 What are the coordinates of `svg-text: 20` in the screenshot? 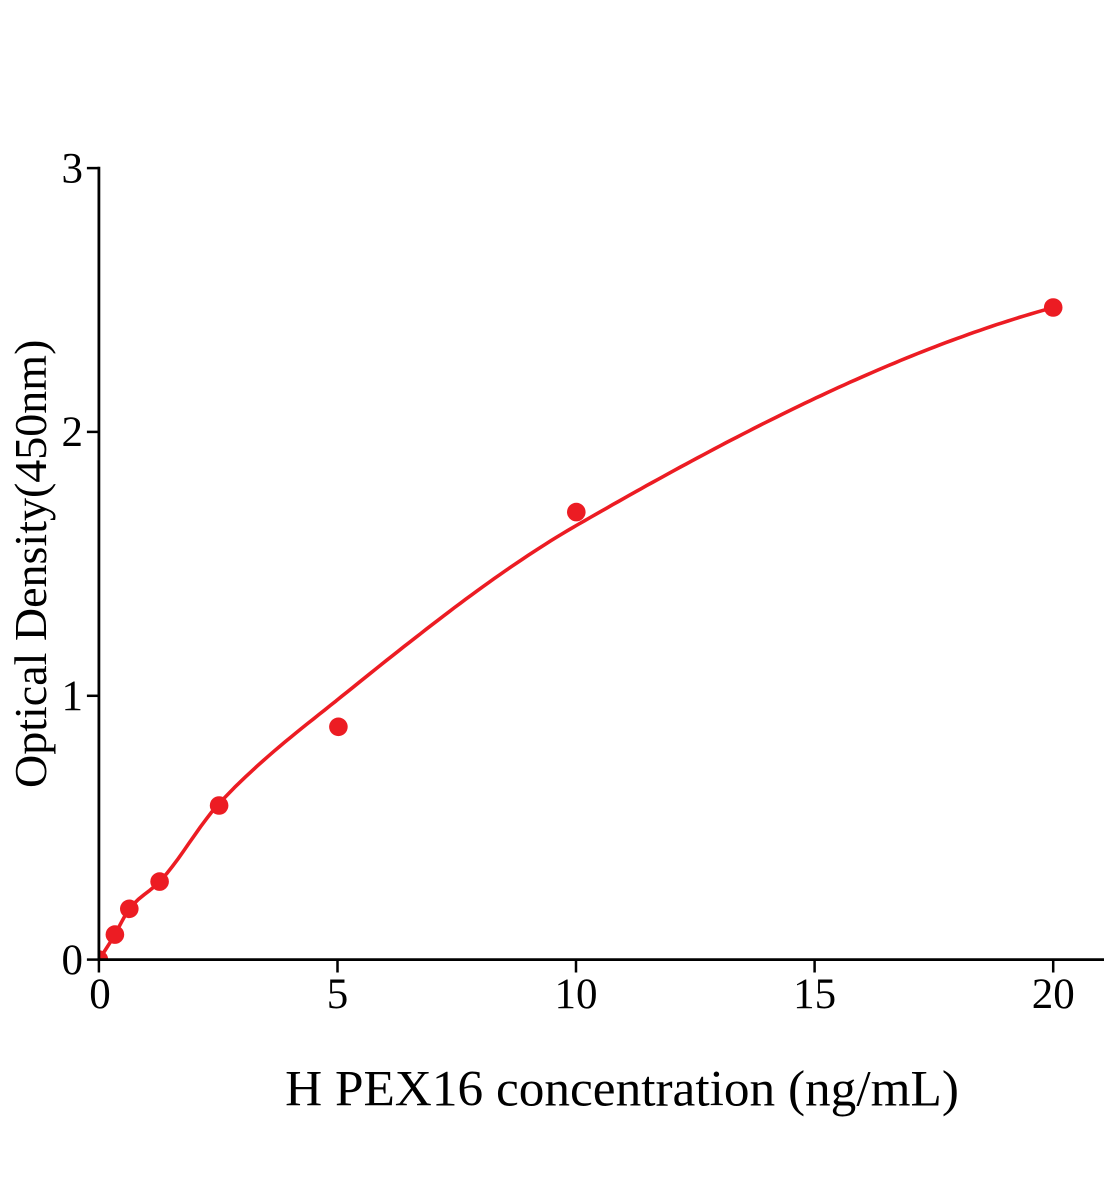 It's located at (1053, 994).